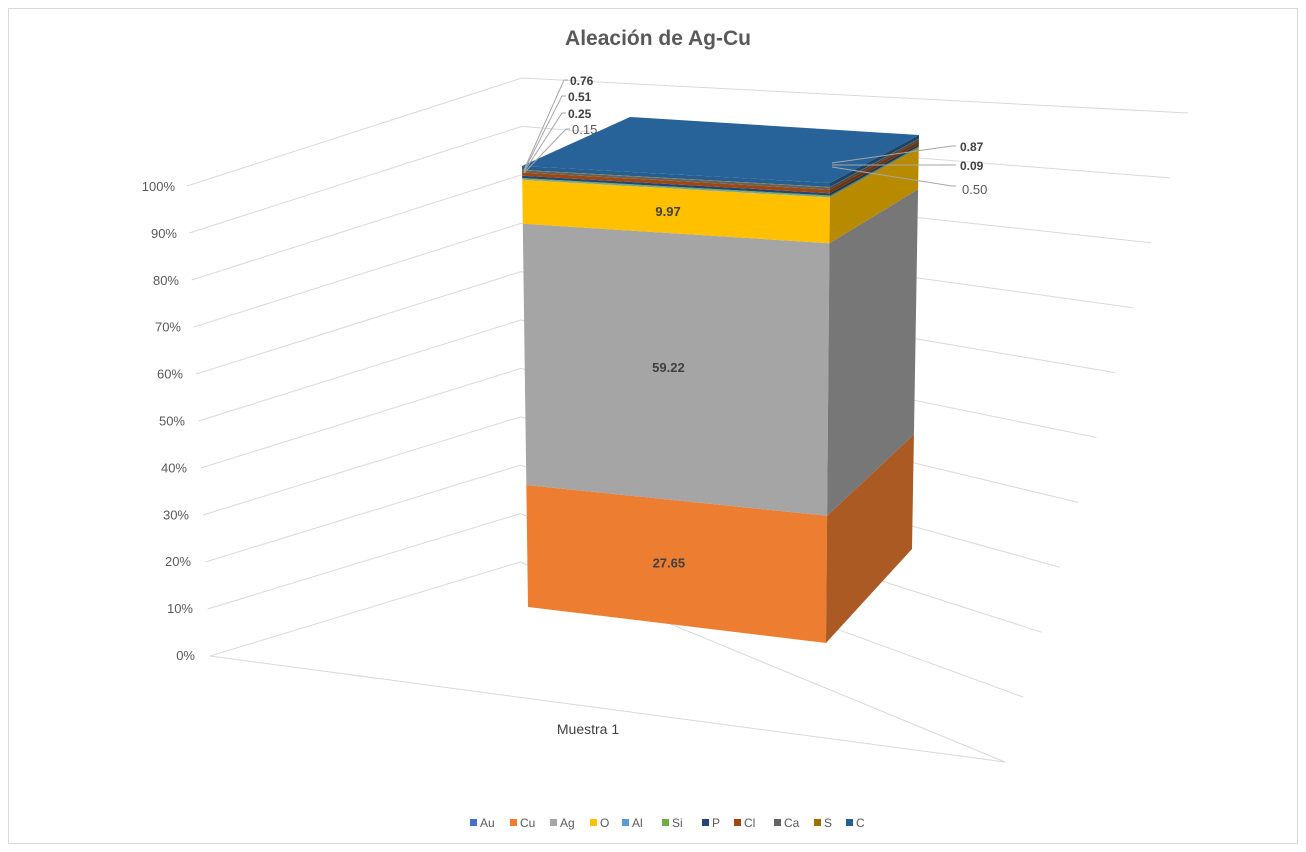  I want to click on legend-swatch-si, so click(665, 822).